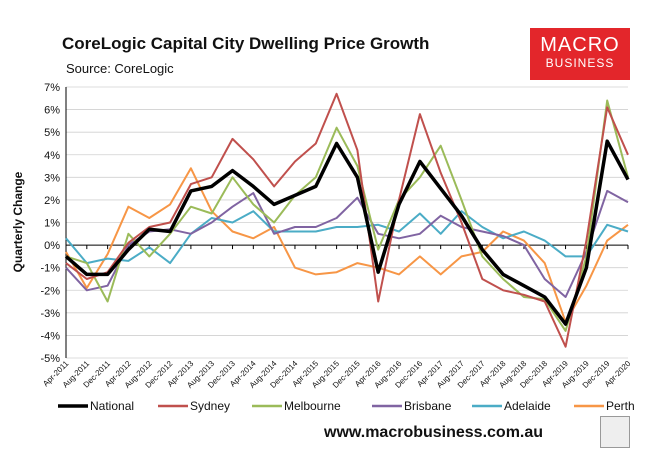  What do you see at coordinates (210, 406) in the screenshot?
I see `legend-label: Sydney` at bounding box center [210, 406].